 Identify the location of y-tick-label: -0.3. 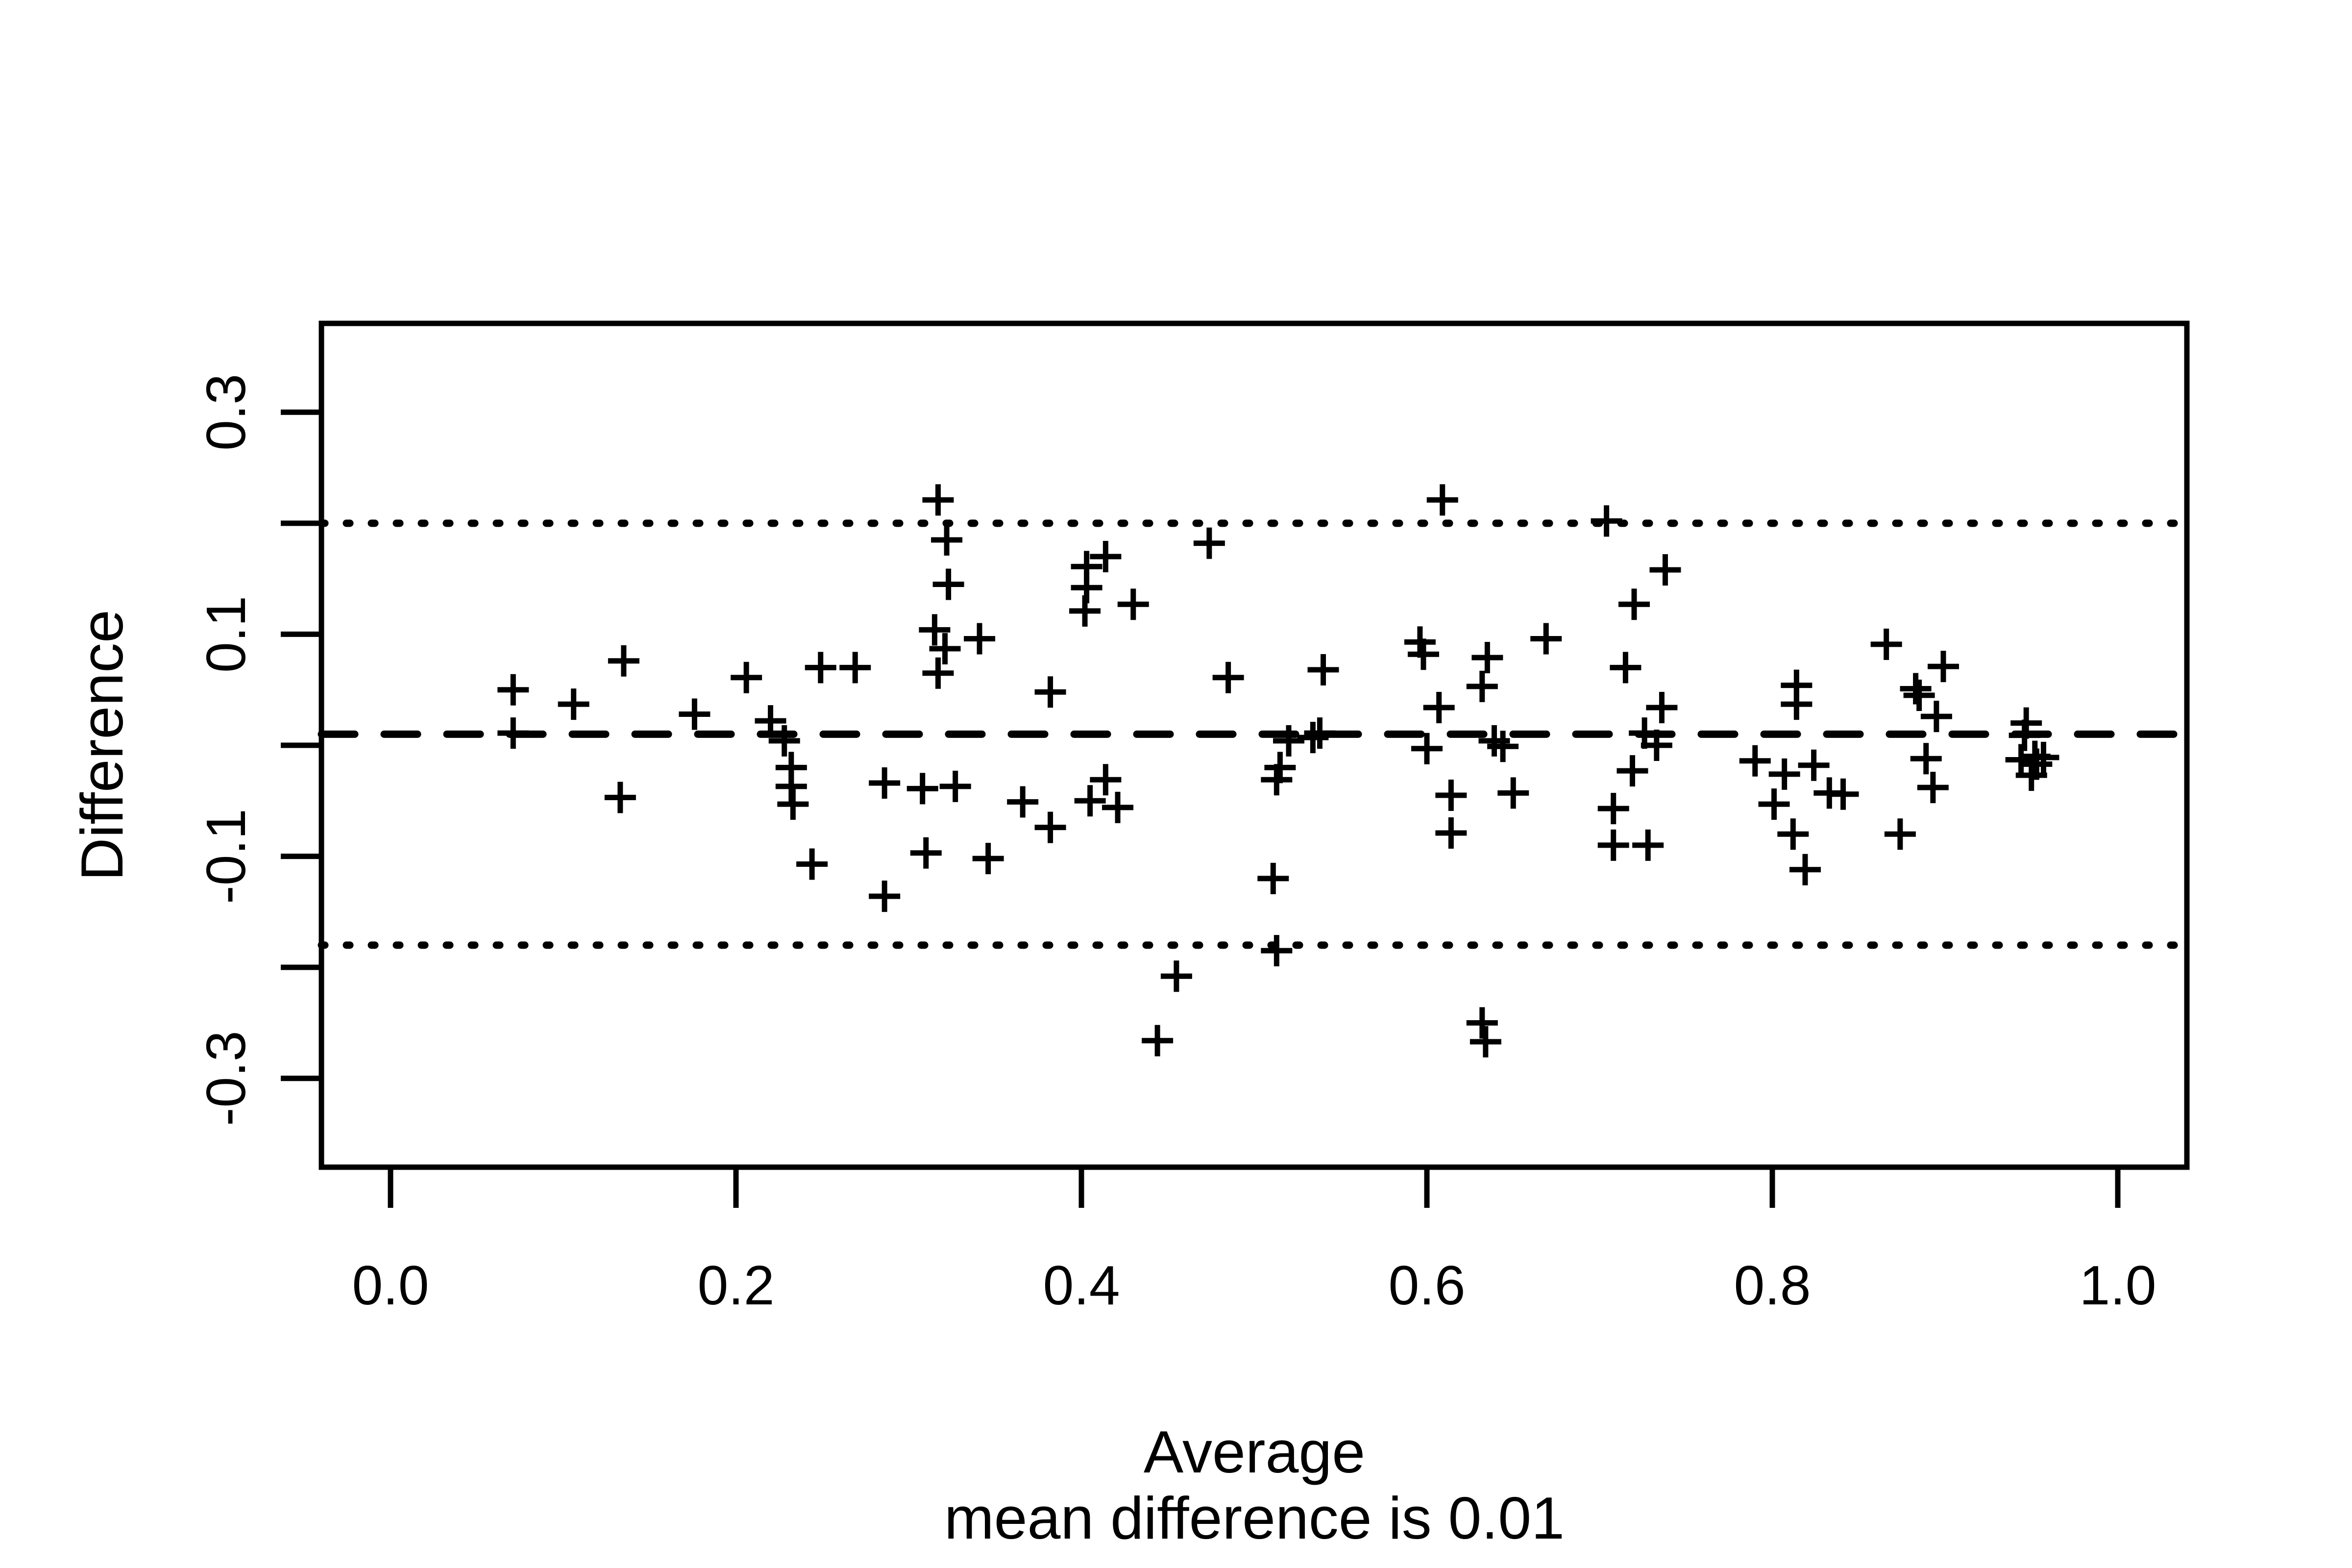
(226, 1078).